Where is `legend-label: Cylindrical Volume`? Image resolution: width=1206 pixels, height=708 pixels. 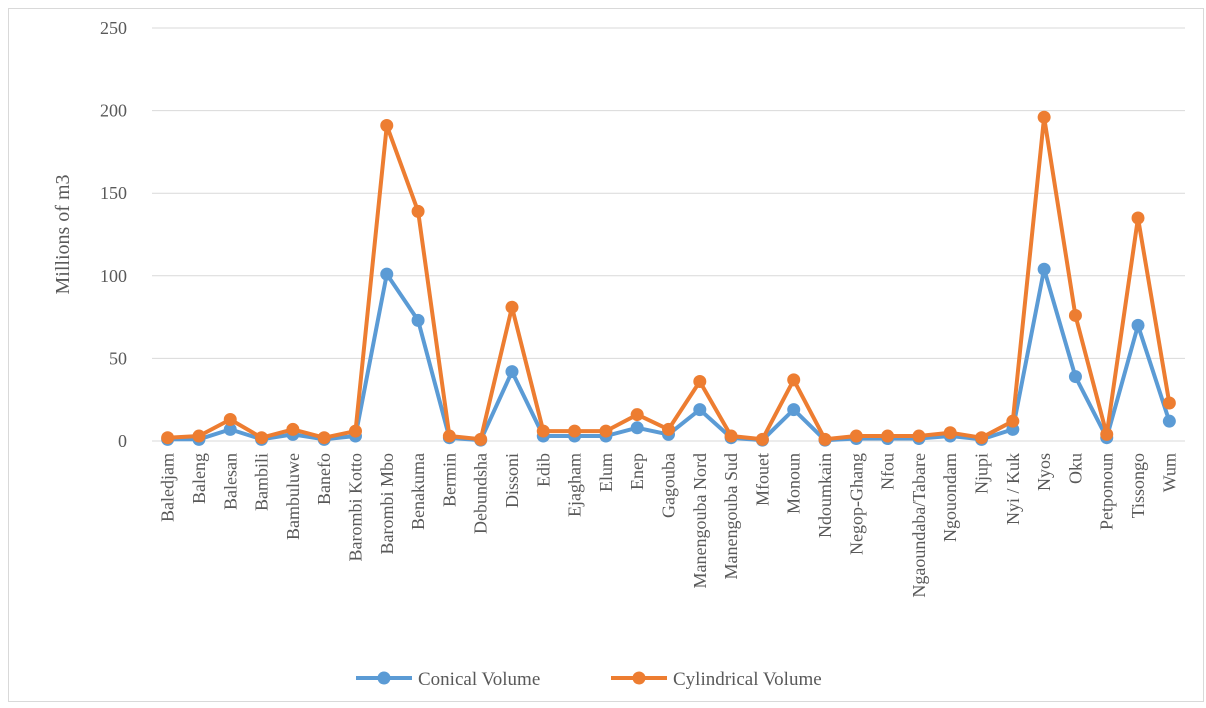
legend-label: Cylindrical Volume is located at coordinates (747, 679).